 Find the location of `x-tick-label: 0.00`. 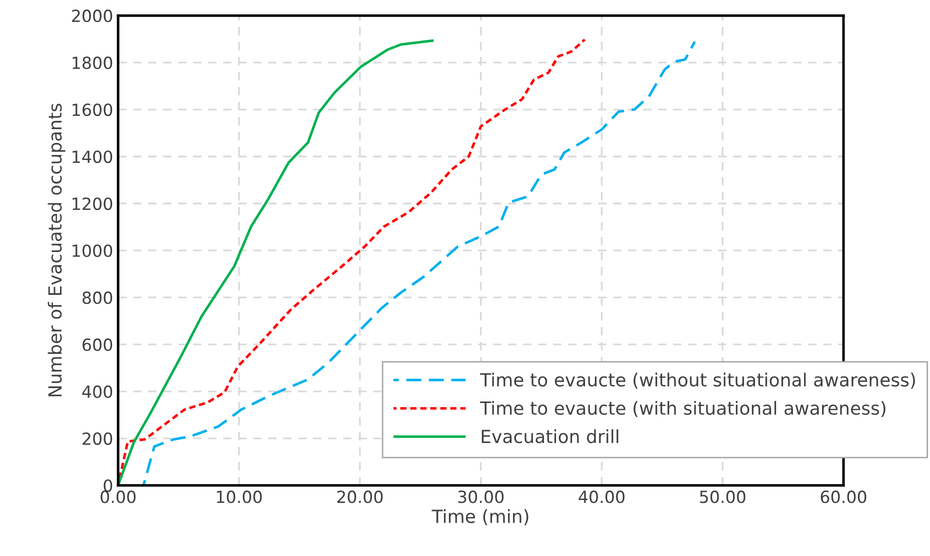

x-tick-label: 0.00 is located at coordinates (118, 497).